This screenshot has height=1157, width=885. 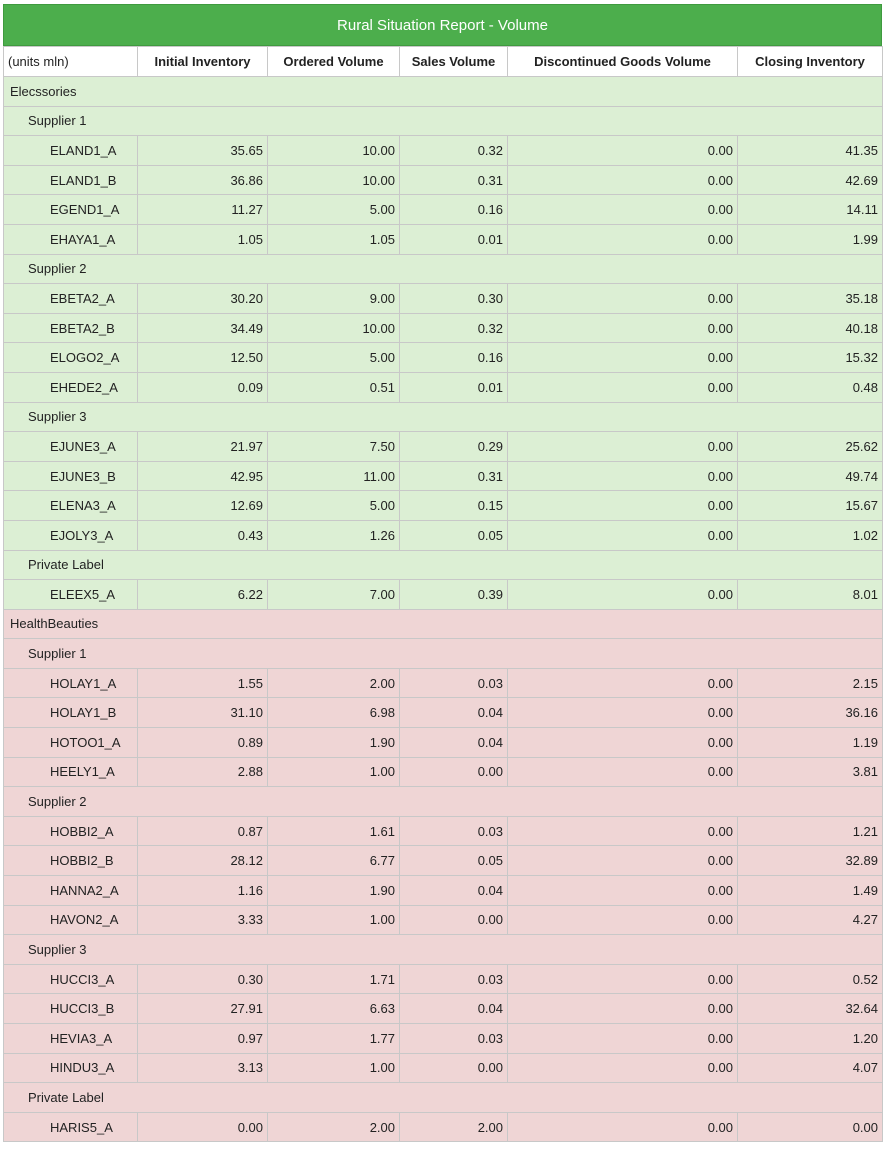 What do you see at coordinates (443, 209) in the screenshot?
I see `table-row: EGEND1_A 11.27 5.00 0.16 0.00 14.11` at bounding box center [443, 209].